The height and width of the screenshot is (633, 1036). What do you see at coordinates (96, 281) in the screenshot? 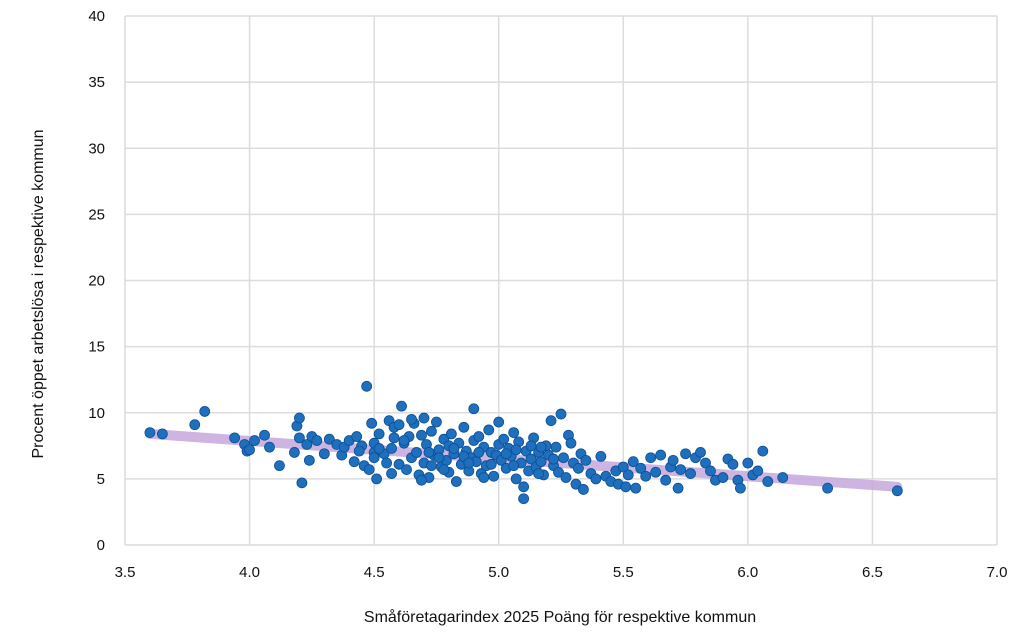
I see `y-tick-label: 20` at bounding box center [96, 281].